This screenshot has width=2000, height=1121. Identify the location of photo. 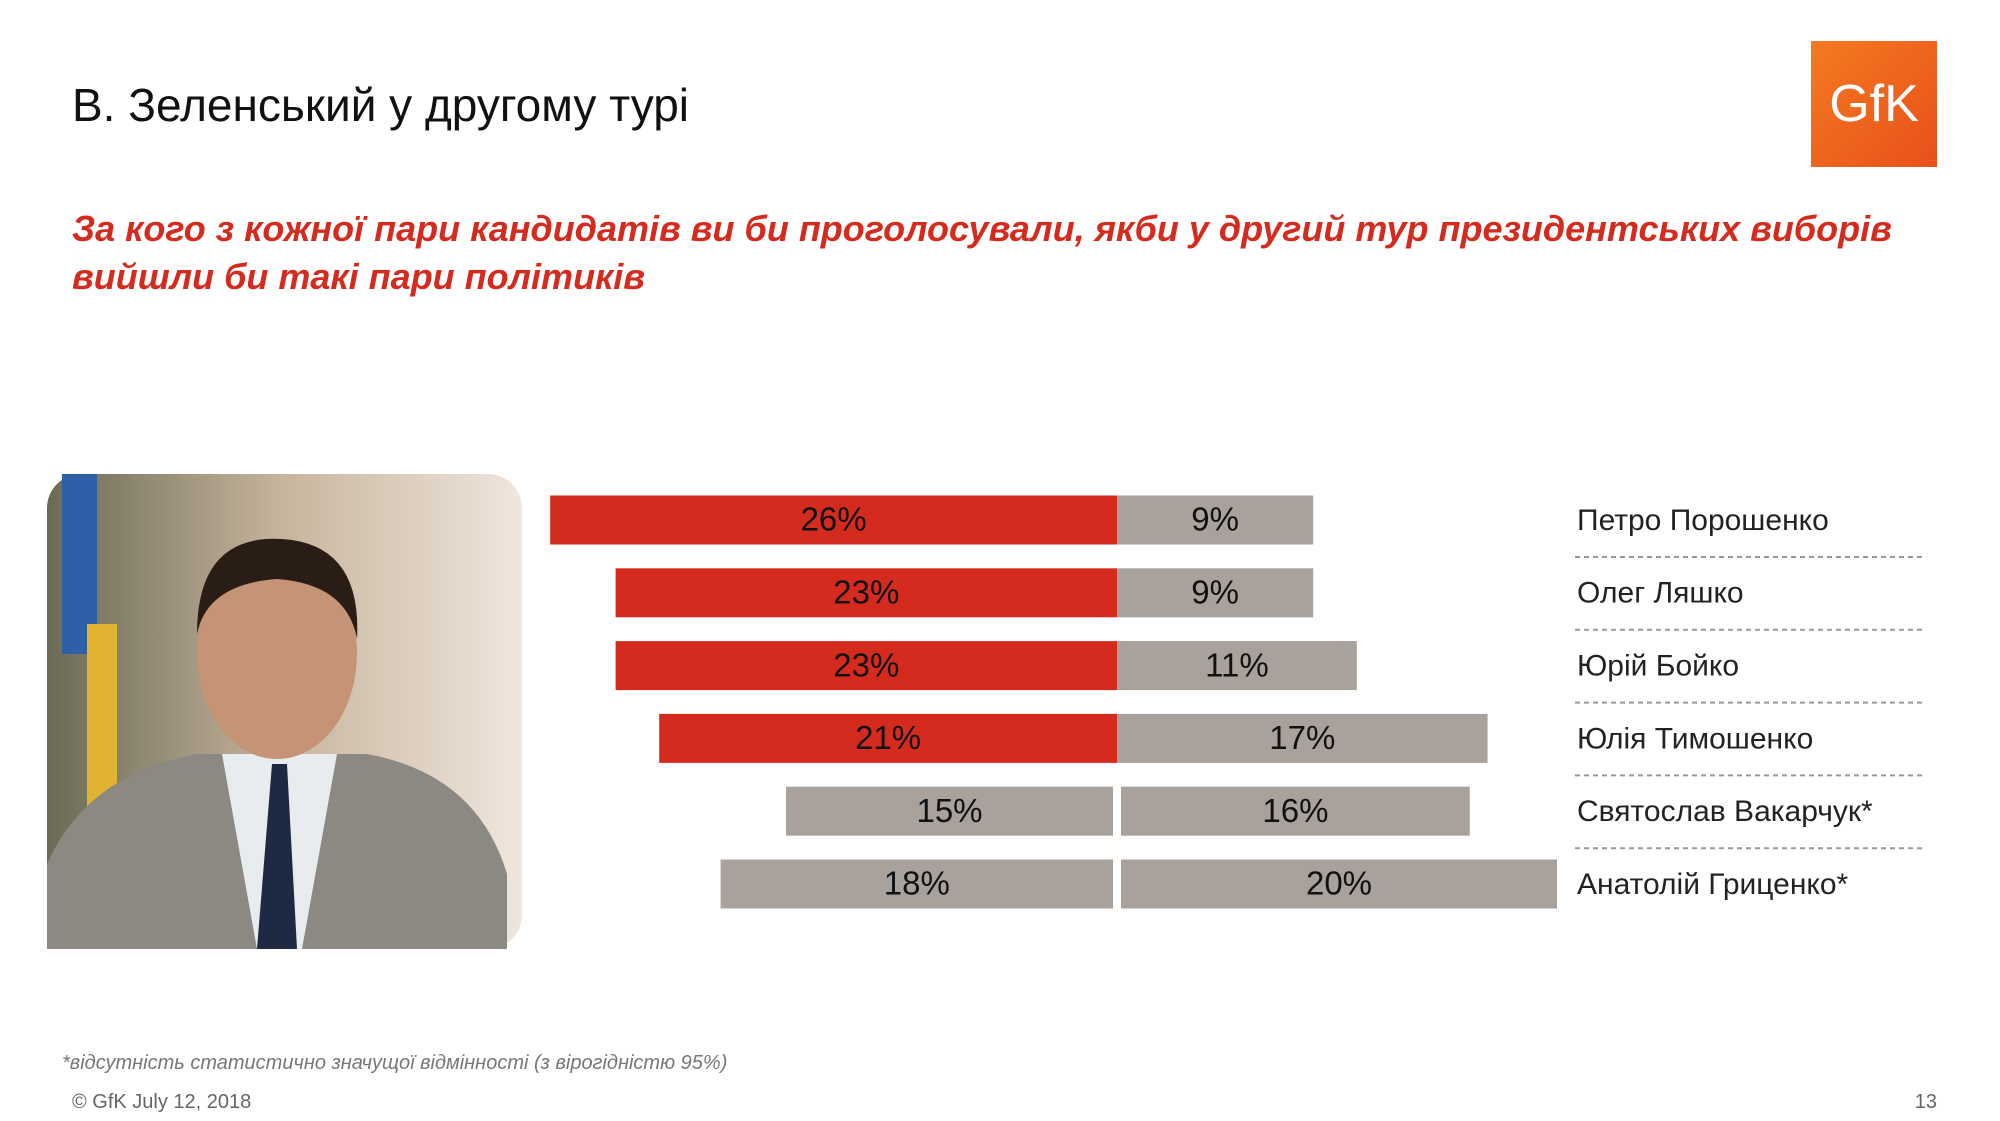
(284, 711).